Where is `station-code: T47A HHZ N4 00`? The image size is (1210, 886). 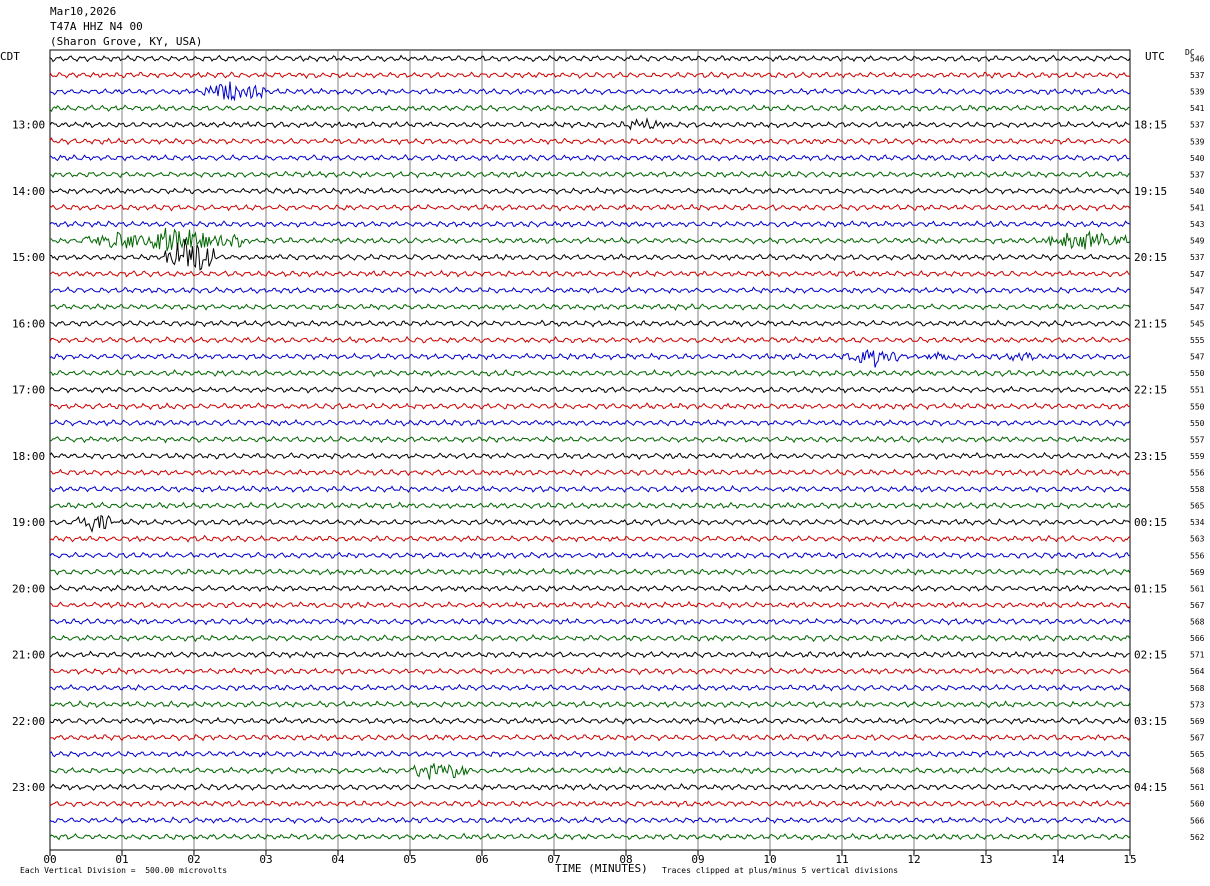
station-code: T47A HHZ N4 00 is located at coordinates (96, 26).